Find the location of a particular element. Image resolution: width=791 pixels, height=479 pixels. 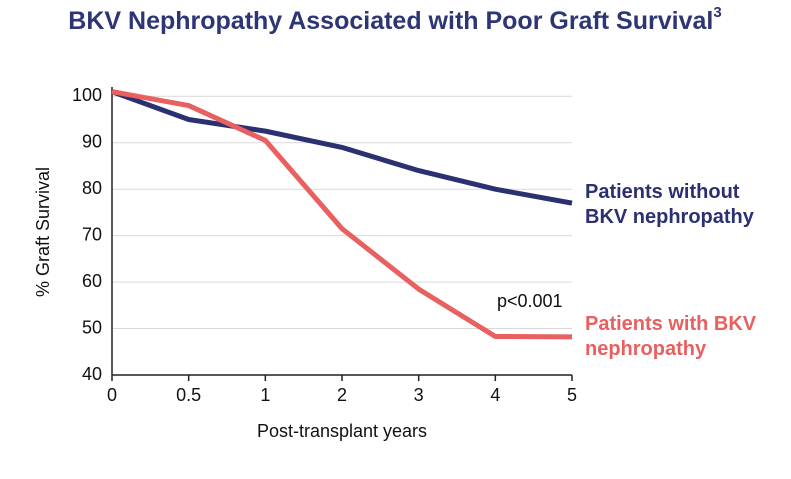

series-line is located at coordinates (342, 147).